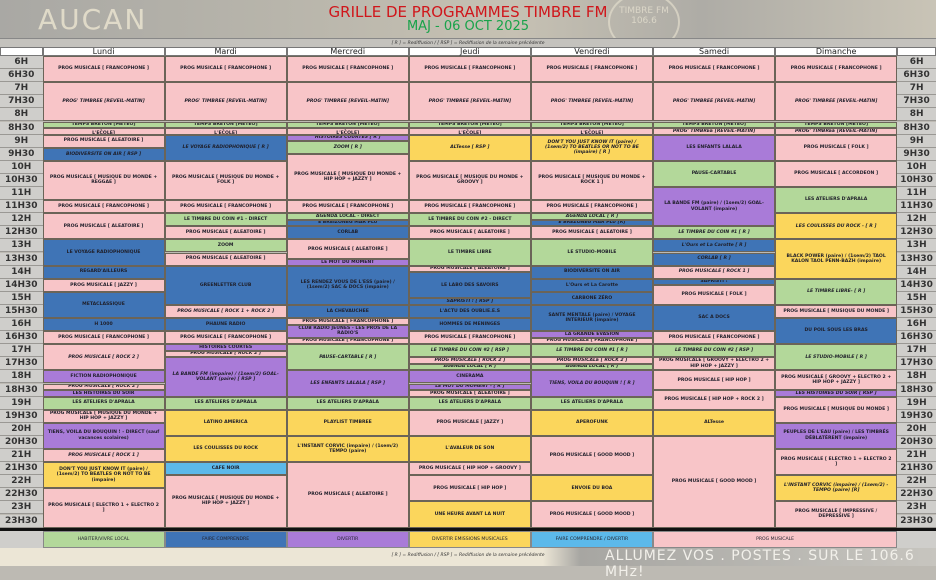 This screenshot has height=580, width=936. I want to click on program-slot: LES HISTOIRES DU SOIR [ RSP ], so click(836, 393).